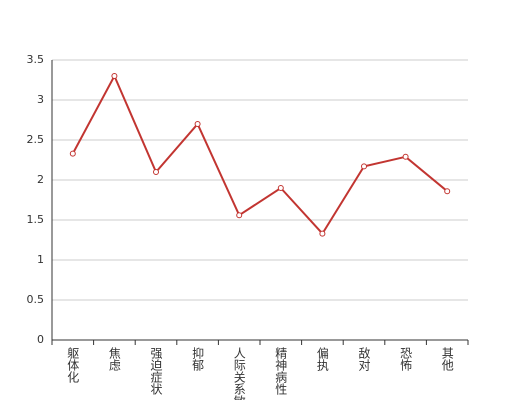 This screenshot has width=520, height=400. Describe the element at coordinates (36, 59) in the screenshot. I see `y-tick-label: 3.5` at that location.